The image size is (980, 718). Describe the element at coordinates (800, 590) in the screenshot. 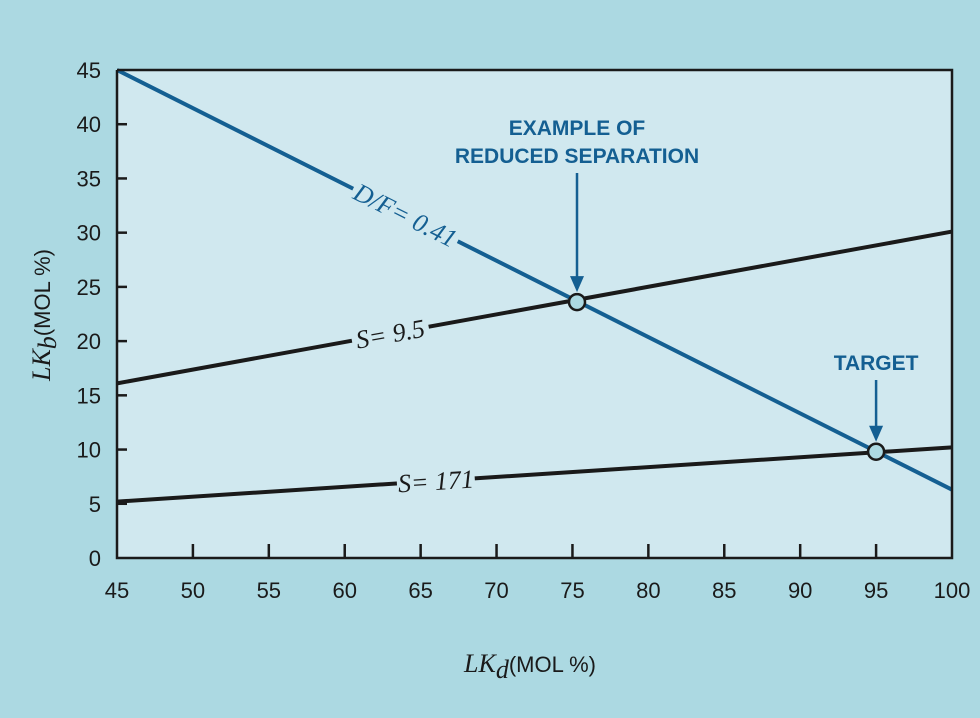

I see `x-tick-label: 90` at that location.